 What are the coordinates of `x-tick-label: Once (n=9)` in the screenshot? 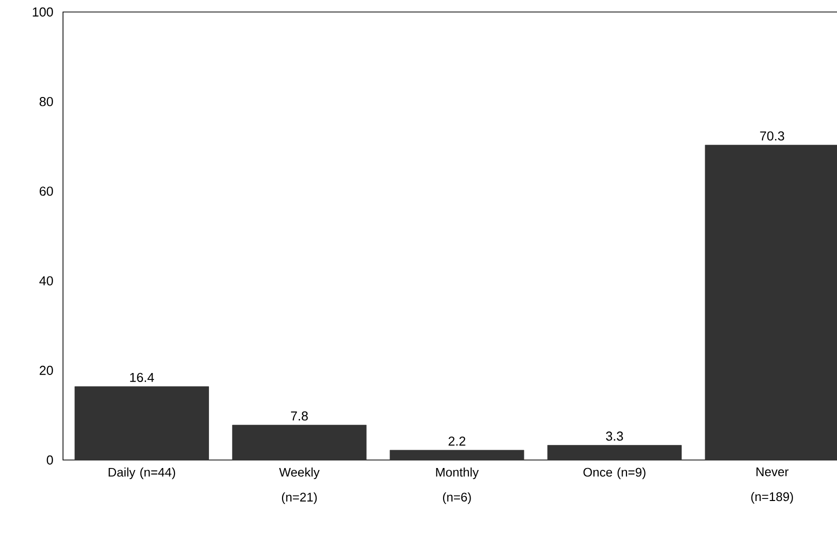 It's located at (614, 474).